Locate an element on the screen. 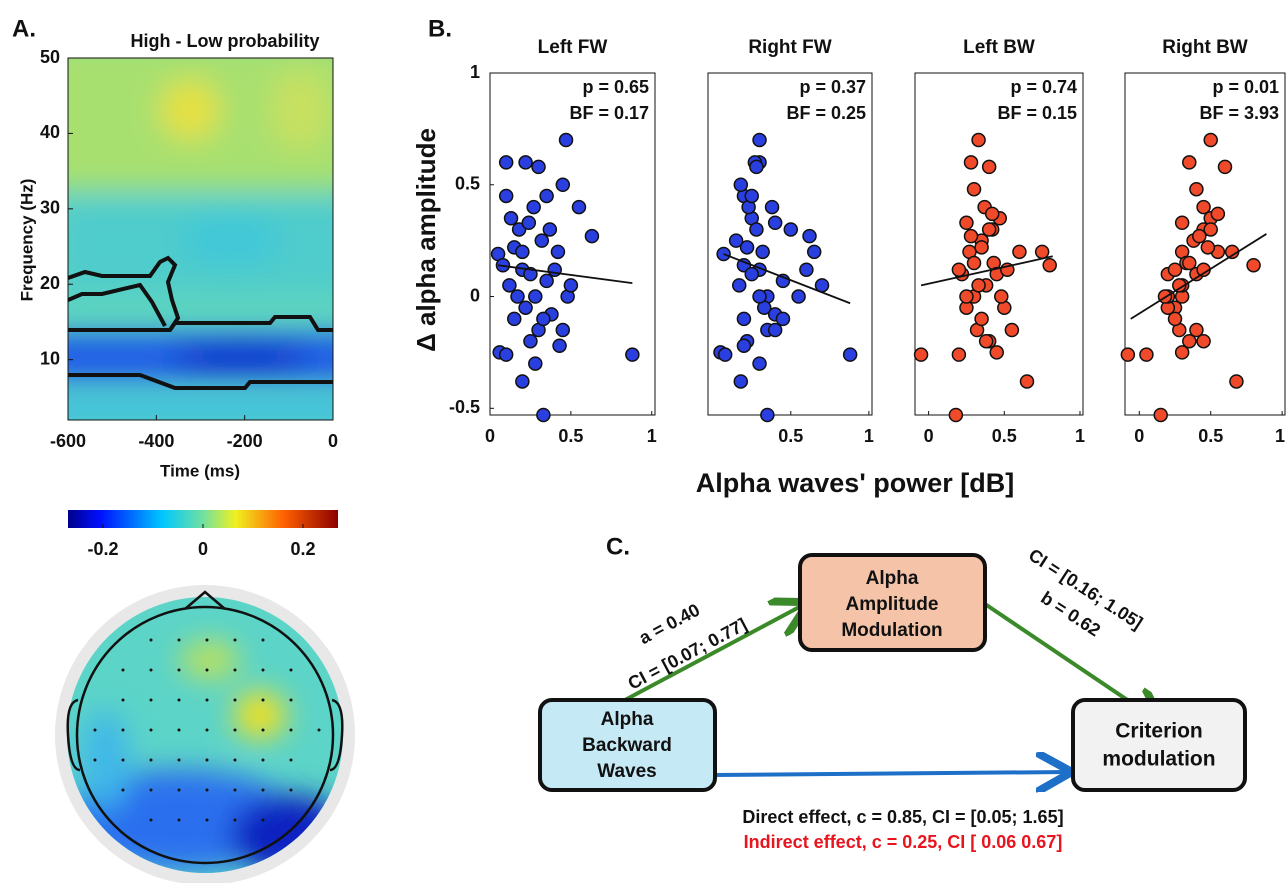 The height and width of the screenshot is (883, 1288). node-label: Amplitude is located at coordinates (892, 604).